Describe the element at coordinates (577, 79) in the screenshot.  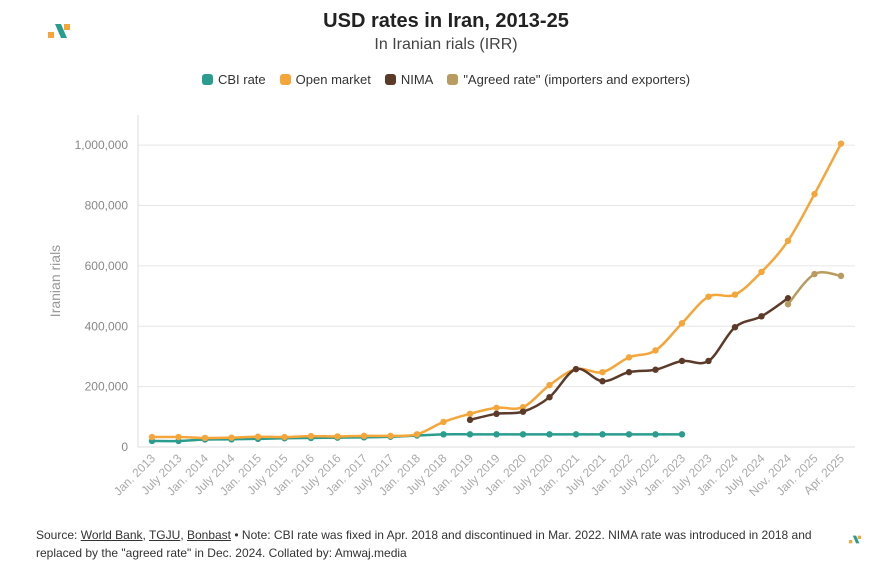
I see `legend-label: "Agreed rate" (importers and exporters)` at that location.